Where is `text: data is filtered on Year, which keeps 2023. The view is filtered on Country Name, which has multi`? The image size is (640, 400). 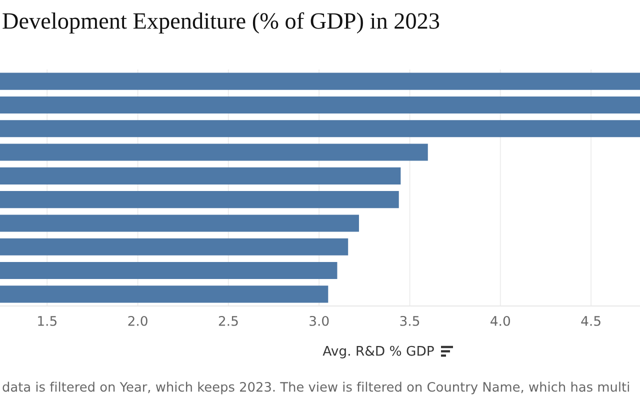 text: data is filtered on Year, which keeps 2023. The view is filtered on Country Name, which has multi is located at coordinates (315, 388).